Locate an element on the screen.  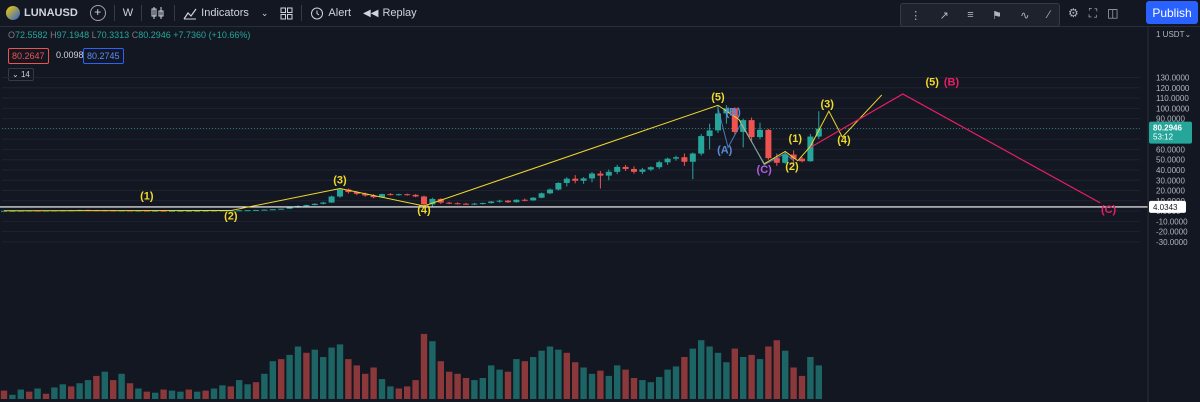
compare-symbol-button: + is located at coordinates (98, 13).